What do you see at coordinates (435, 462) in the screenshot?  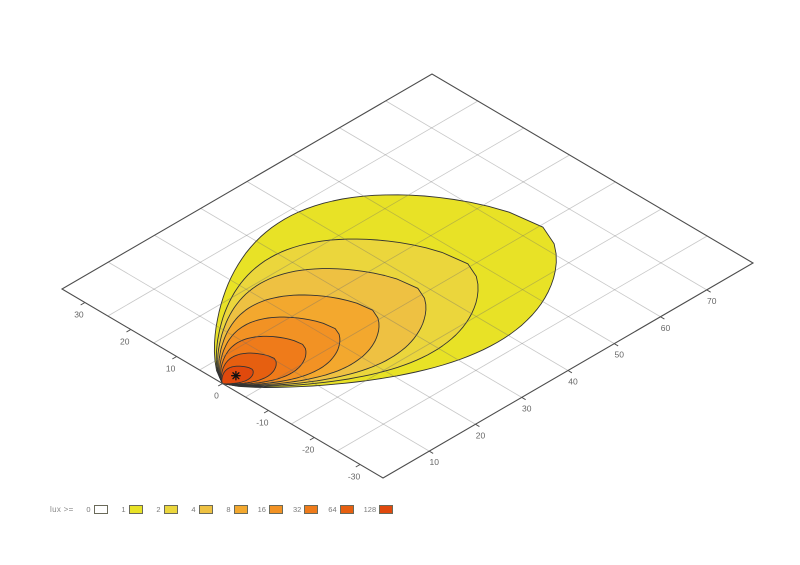 I see `u-axis-tick-label-10: 10` at bounding box center [435, 462].